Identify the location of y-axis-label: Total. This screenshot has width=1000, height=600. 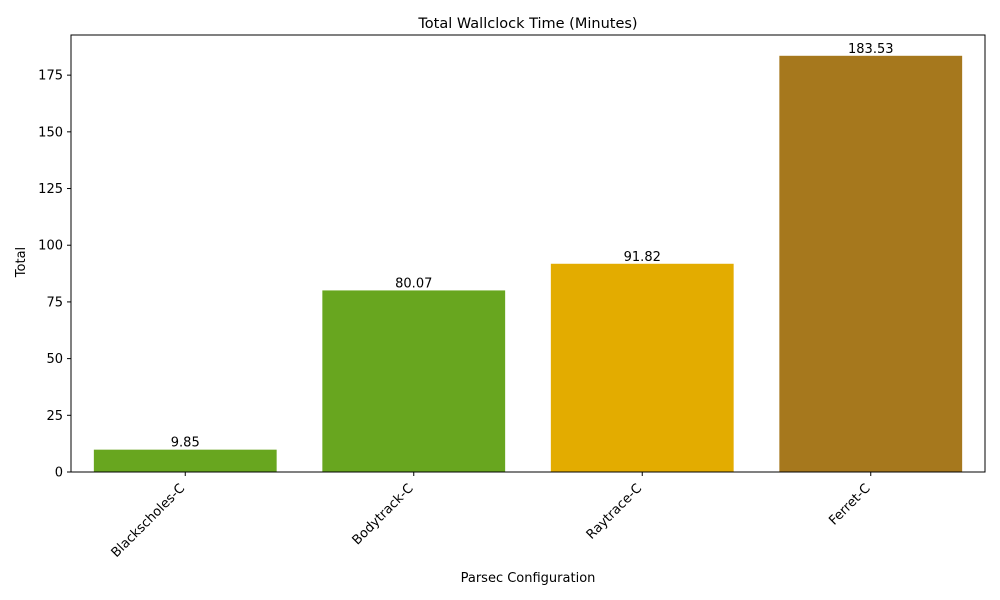
(21, 262).